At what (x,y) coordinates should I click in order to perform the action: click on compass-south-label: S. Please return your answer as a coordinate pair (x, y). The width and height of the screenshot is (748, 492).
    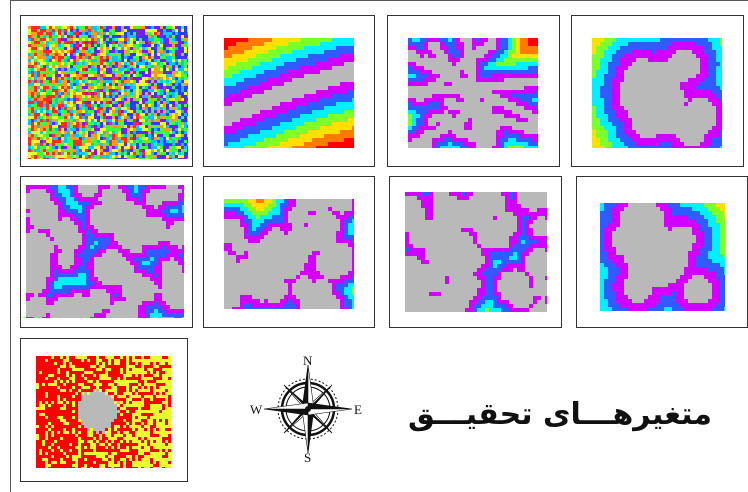
    Looking at the image, I should click on (308, 457).